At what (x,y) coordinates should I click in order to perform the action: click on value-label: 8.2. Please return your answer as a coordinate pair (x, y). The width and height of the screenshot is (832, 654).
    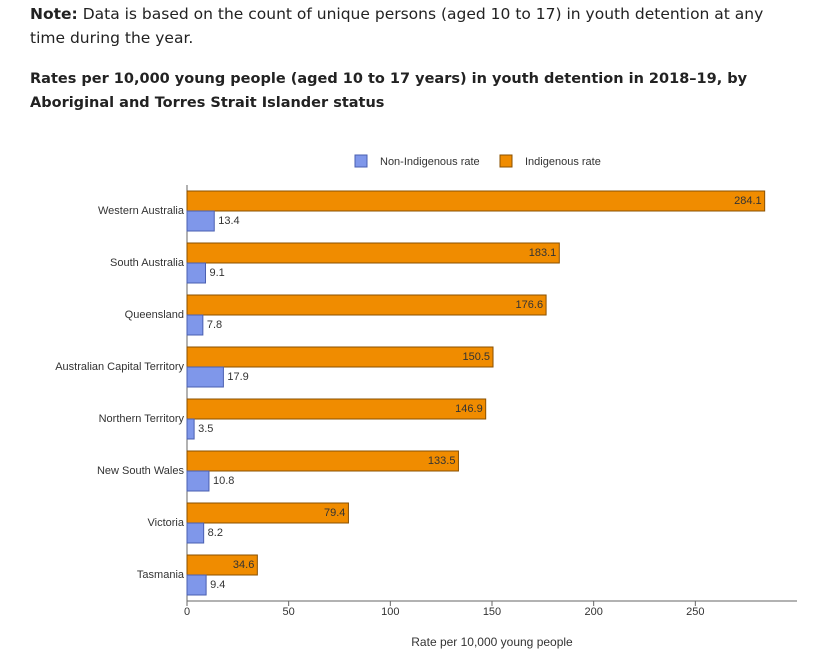
    Looking at the image, I should click on (215, 533).